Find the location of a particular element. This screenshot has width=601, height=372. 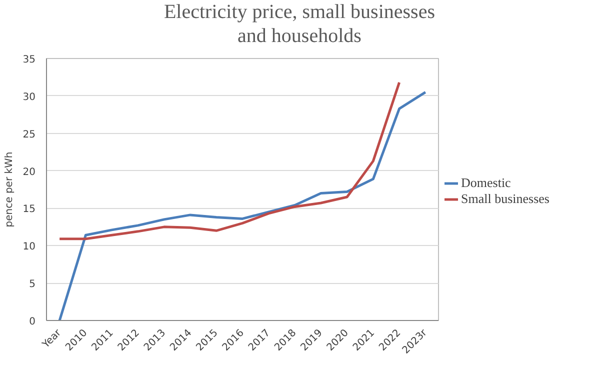

y-tick-label: 20 is located at coordinates (29, 172).